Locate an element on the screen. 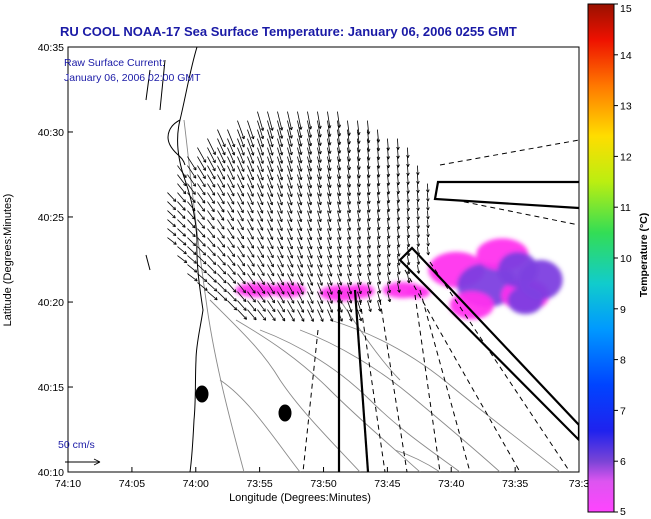  y-tick-label: 40:35 is located at coordinates (51, 48).